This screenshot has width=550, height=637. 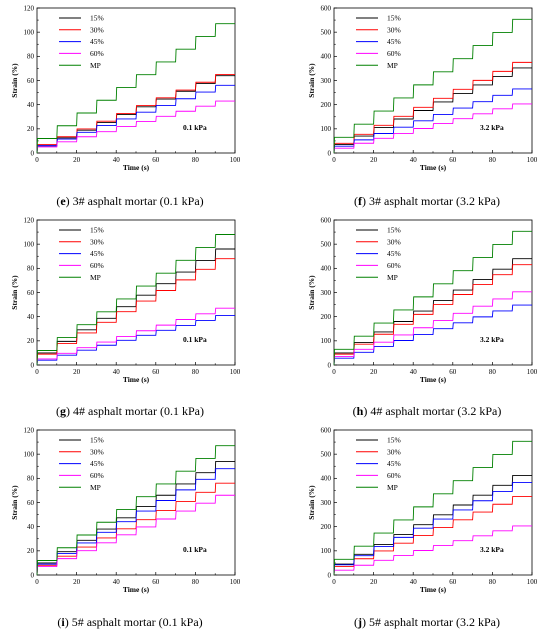 I want to click on caption-text: 4# asphalt mortar (3.2 kPa), so click(x=435, y=411).